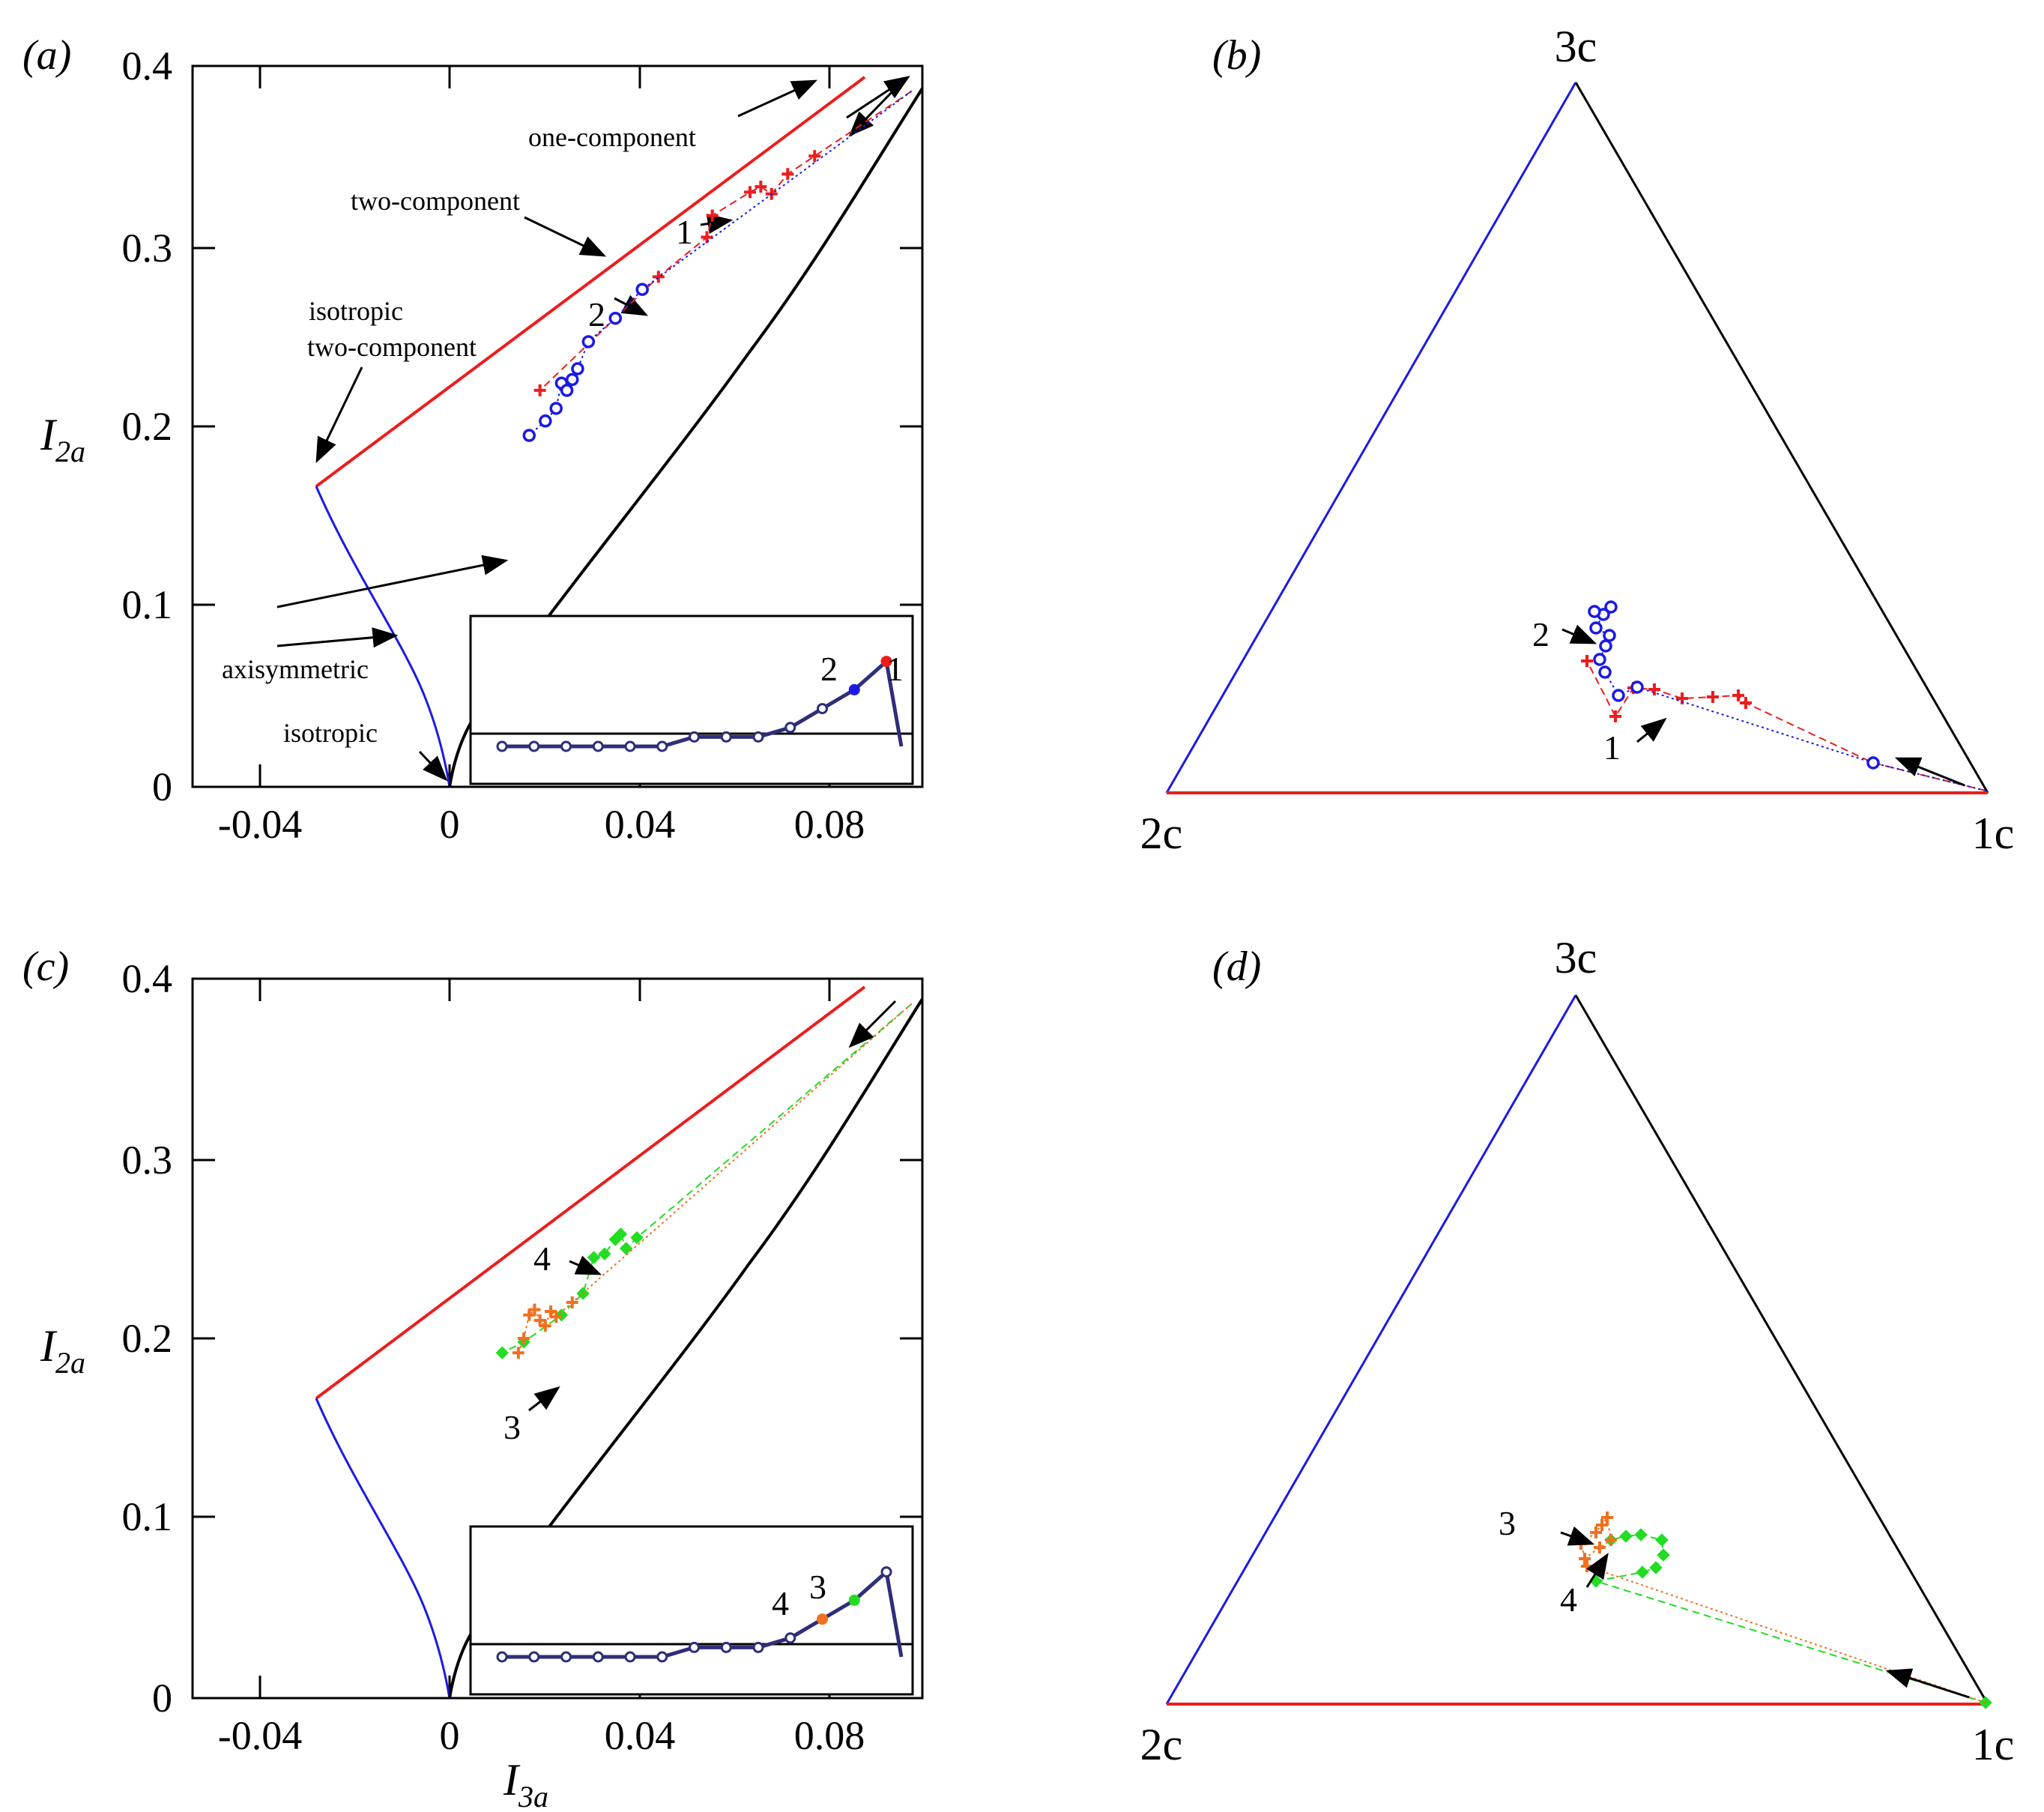 The image size is (2044, 1812). I want to click on series-group-d, so click(1784, 1610).